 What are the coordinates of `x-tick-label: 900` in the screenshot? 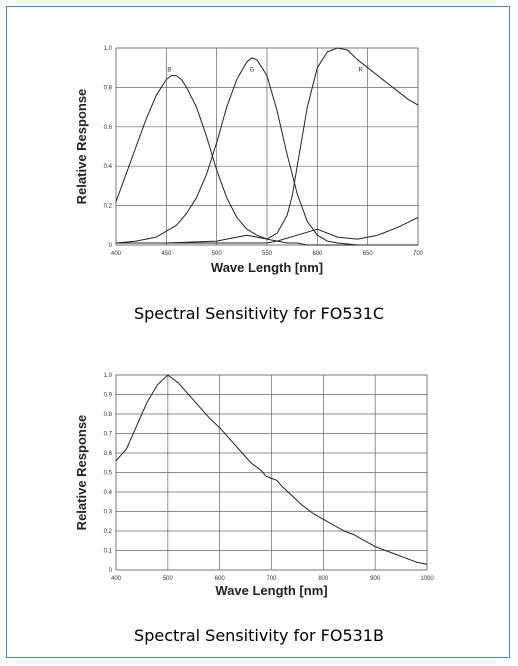 It's located at (375, 579).